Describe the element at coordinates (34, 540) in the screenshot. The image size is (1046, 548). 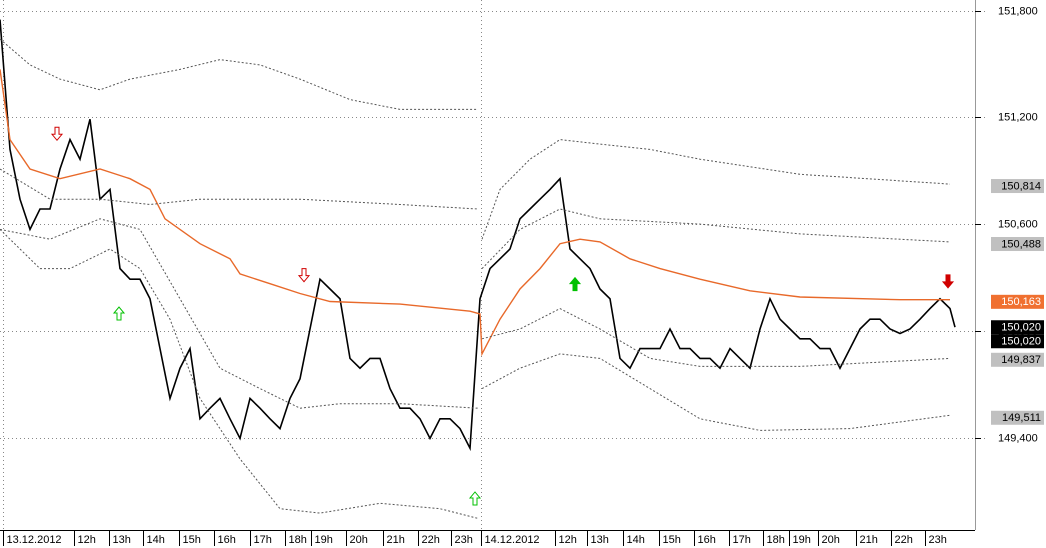
I see `x-tick-label: 13.12.2012` at that location.